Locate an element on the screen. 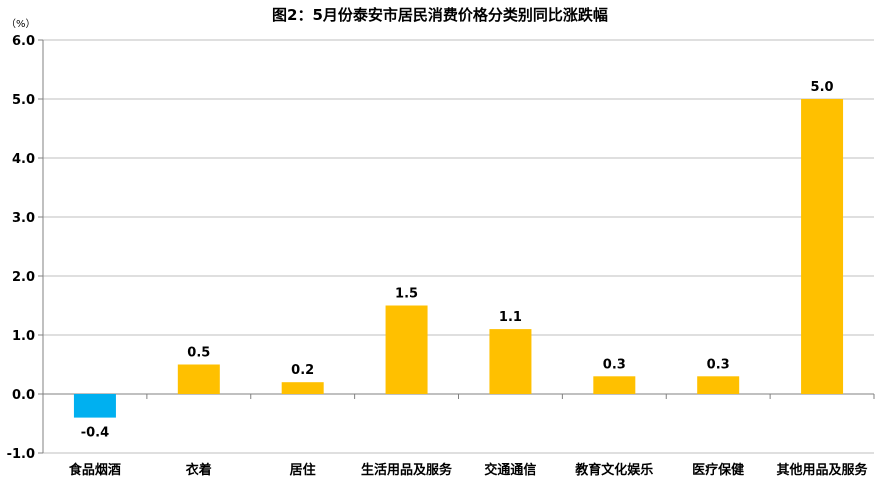 Image resolution: width=880 pixels, height=487 pixels. category-label: 其他用品及服务 is located at coordinates (823, 470).